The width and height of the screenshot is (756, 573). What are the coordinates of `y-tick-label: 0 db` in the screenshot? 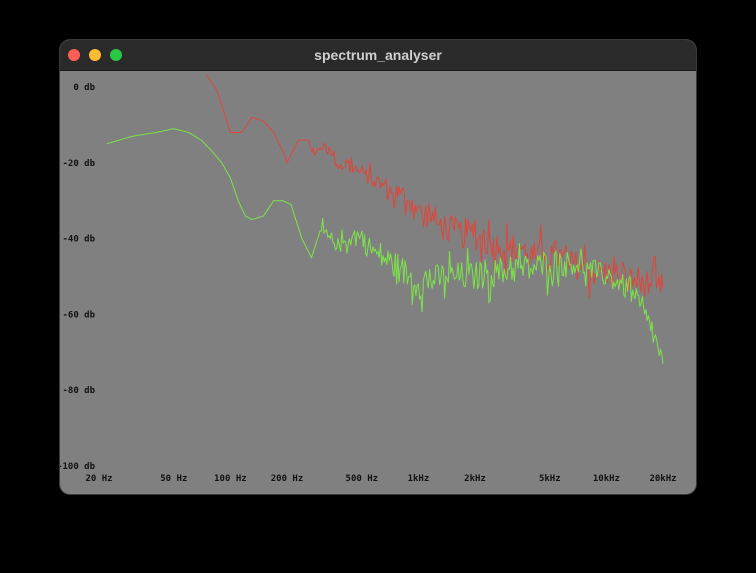 It's located at (84, 88).